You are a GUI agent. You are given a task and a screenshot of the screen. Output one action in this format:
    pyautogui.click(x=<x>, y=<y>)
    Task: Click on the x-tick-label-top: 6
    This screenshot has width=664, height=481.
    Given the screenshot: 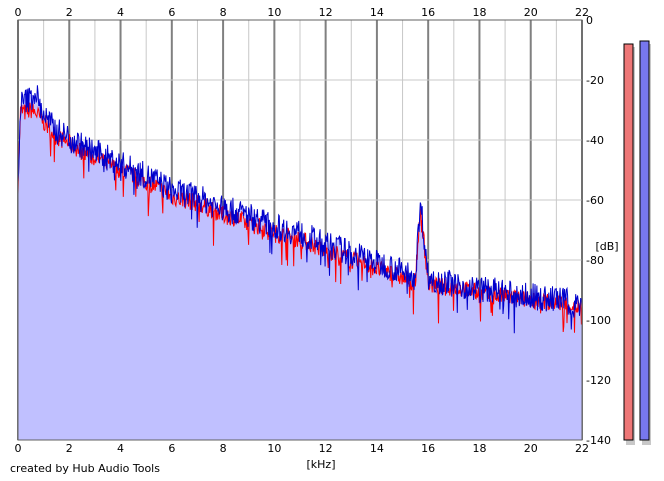 What is the action you would take?
    pyautogui.click(x=171, y=12)
    